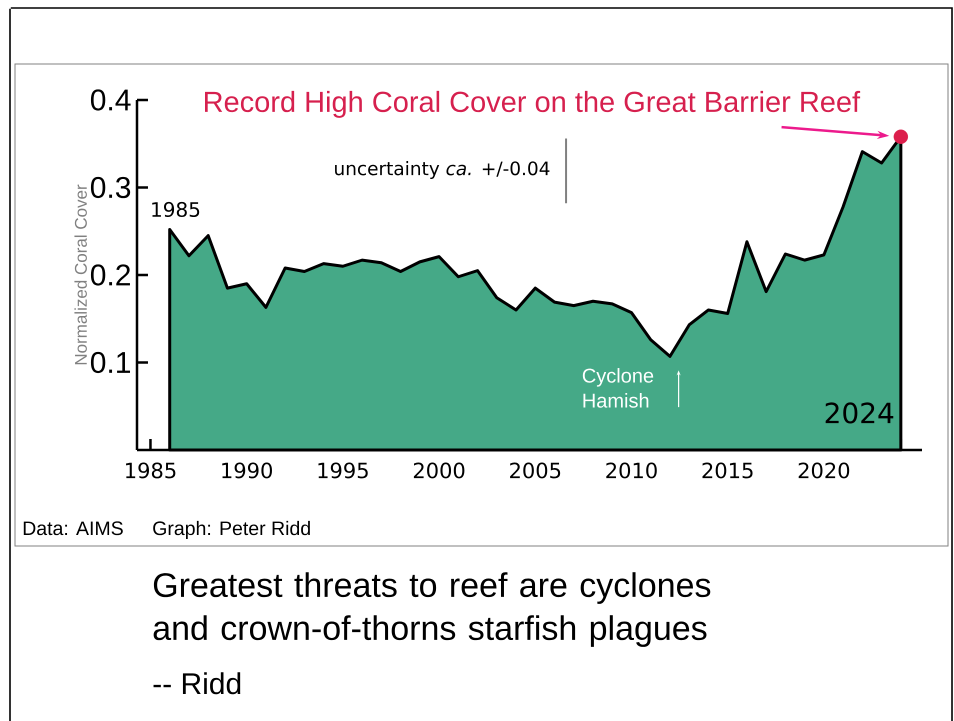  What do you see at coordinates (247, 470) in the screenshot?
I see `x-tick-label: 1990` at bounding box center [247, 470].